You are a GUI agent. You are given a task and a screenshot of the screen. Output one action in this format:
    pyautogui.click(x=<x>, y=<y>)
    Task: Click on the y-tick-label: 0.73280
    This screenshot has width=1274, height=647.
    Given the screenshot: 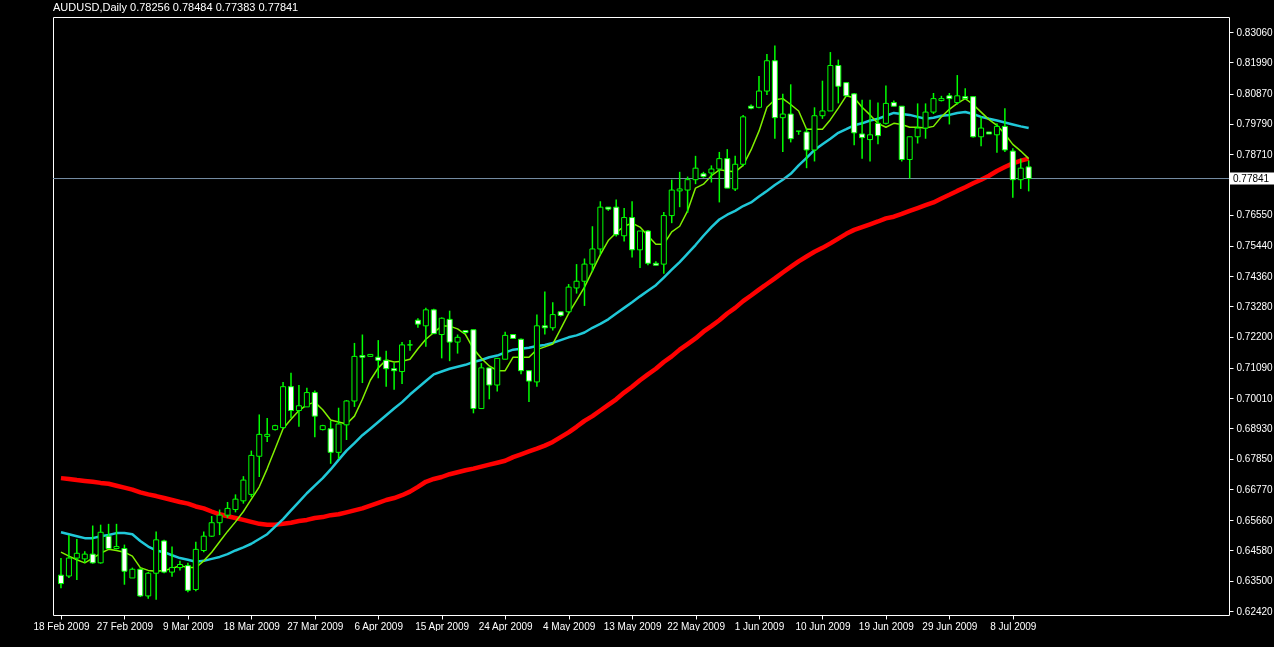 What is the action you would take?
    pyautogui.click(x=1255, y=306)
    